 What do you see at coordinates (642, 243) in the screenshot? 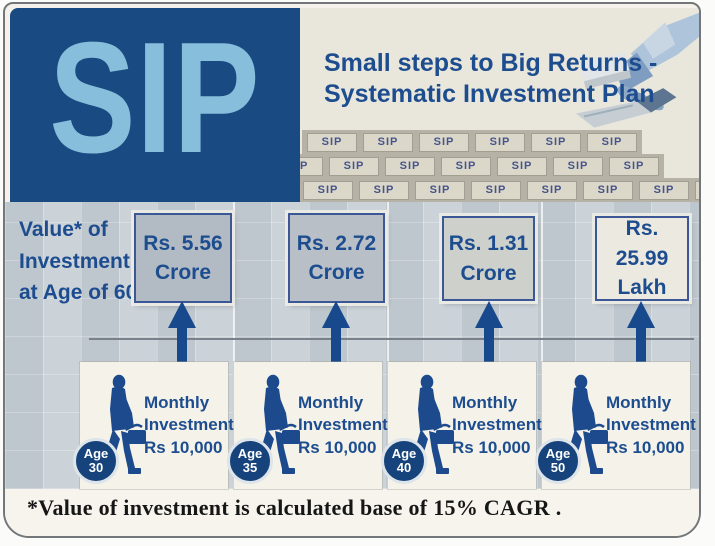
I see `value-amount: Rs. 25.99` at bounding box center [642, 243].